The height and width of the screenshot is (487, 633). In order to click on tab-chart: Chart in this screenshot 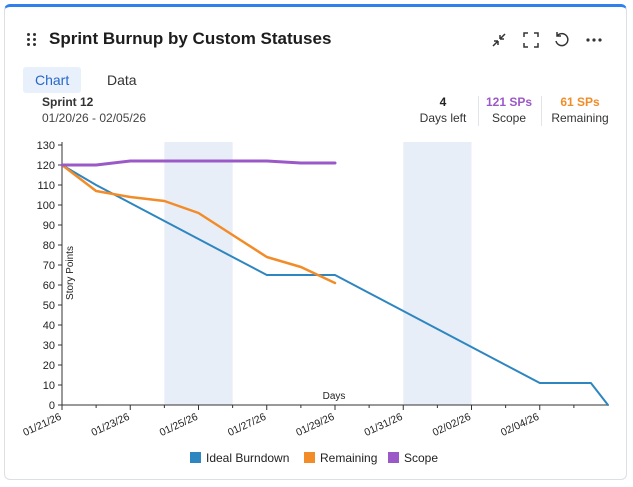, I will do `click(52, 80)`.